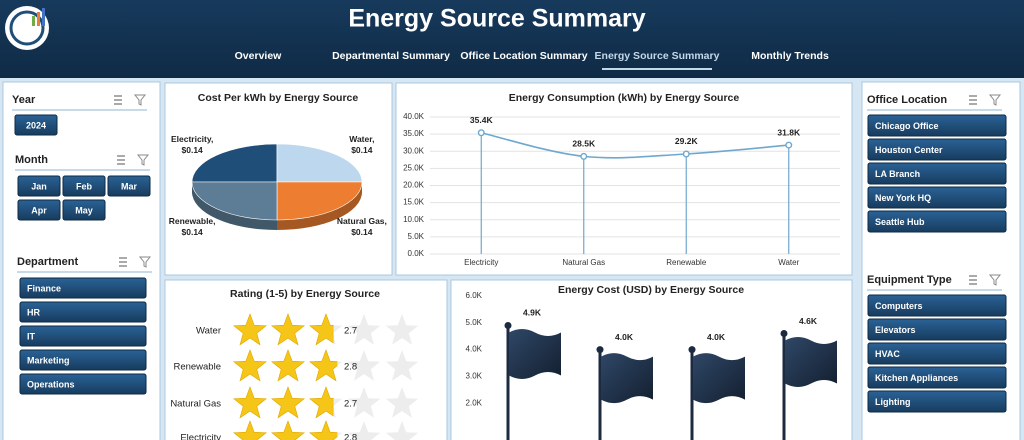 Image resolution: width=1024 pixels, height=440 pixels. I want to click on nav-tab: Departmental Summary, so click(391, 56).